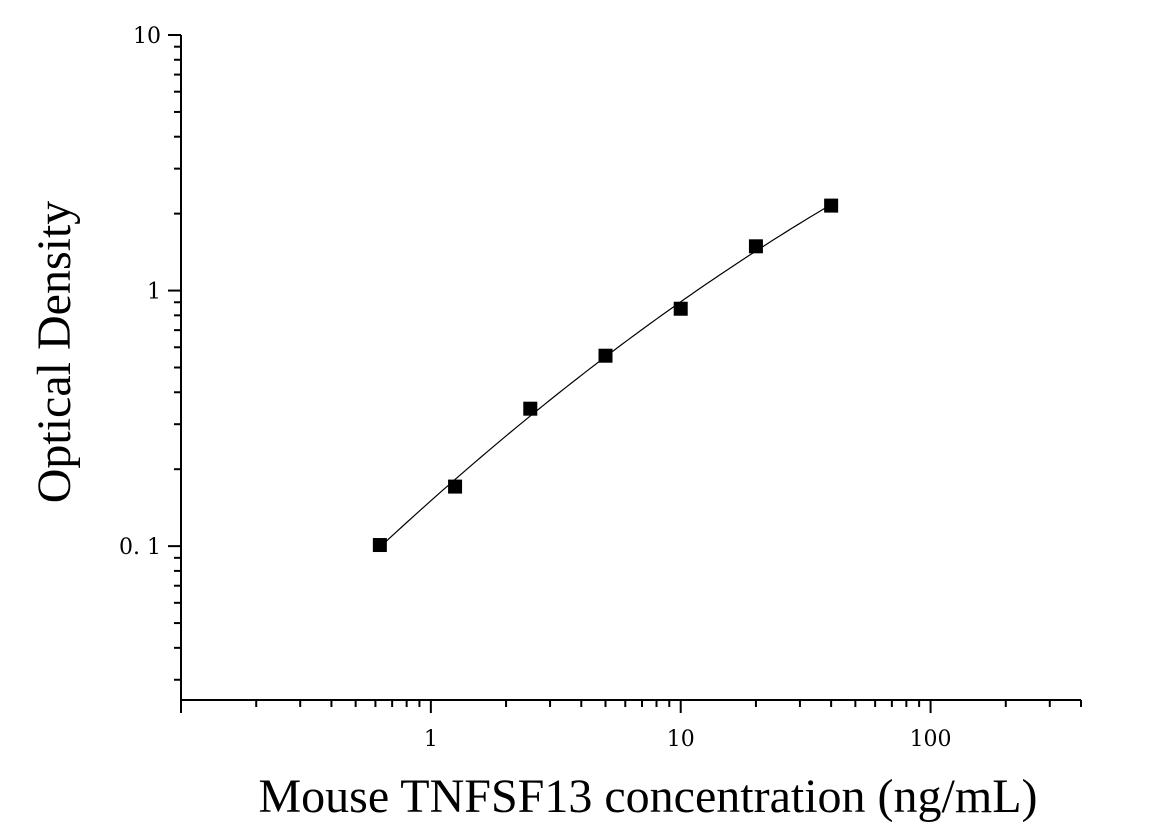 The width and height of the screenshot is (1154, 833). Describe the element at coordinates (140, 547) in the screenshot. I see `y-tick-label: 0. 1` at that location.